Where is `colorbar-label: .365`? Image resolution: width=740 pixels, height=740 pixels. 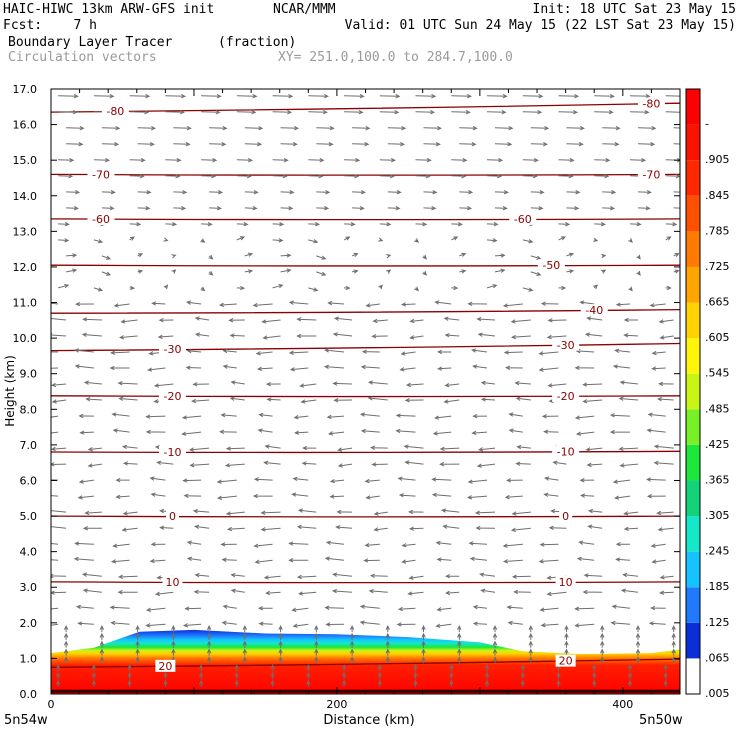 colorbar-label: .365 is located at coordinates (717, 479).